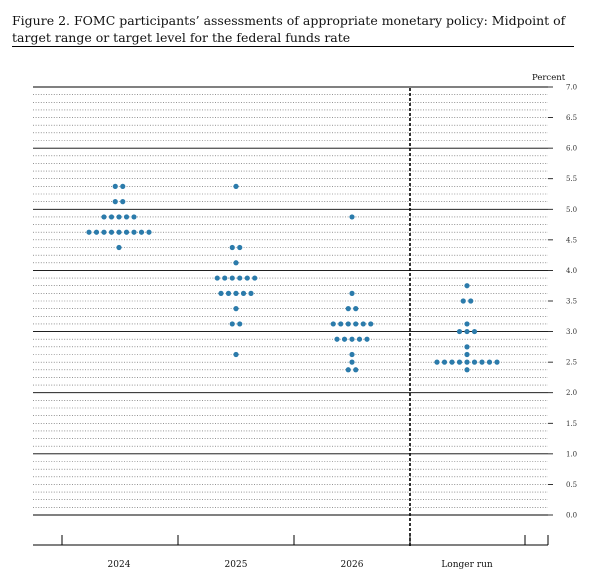 The height and width of the screenshot is (585, 599). What do you see at coordinates (571, 149) in the screenshot?
I see `y-tick-label: 6.0` at bounding box center [571, 149].